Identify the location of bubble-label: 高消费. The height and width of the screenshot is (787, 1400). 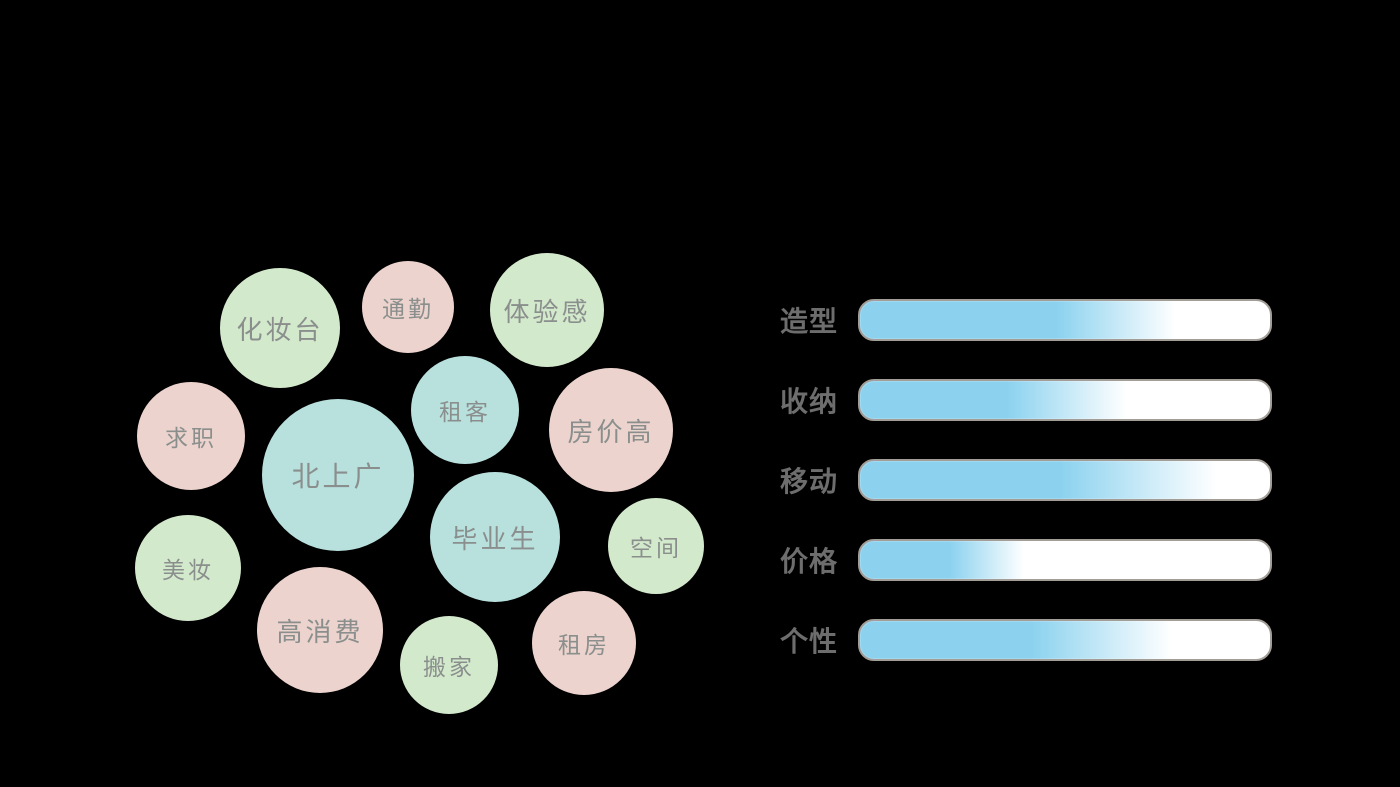
(320, 632).